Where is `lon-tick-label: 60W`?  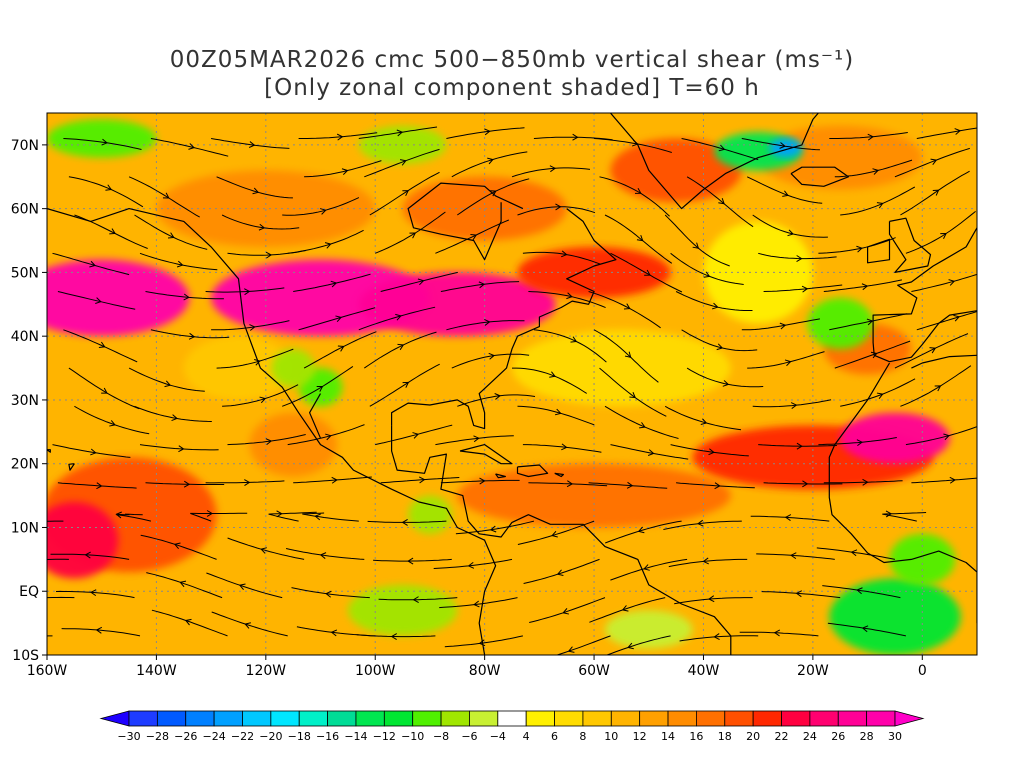 lon-tick-label: 60W is located at coordinates (594, 671).